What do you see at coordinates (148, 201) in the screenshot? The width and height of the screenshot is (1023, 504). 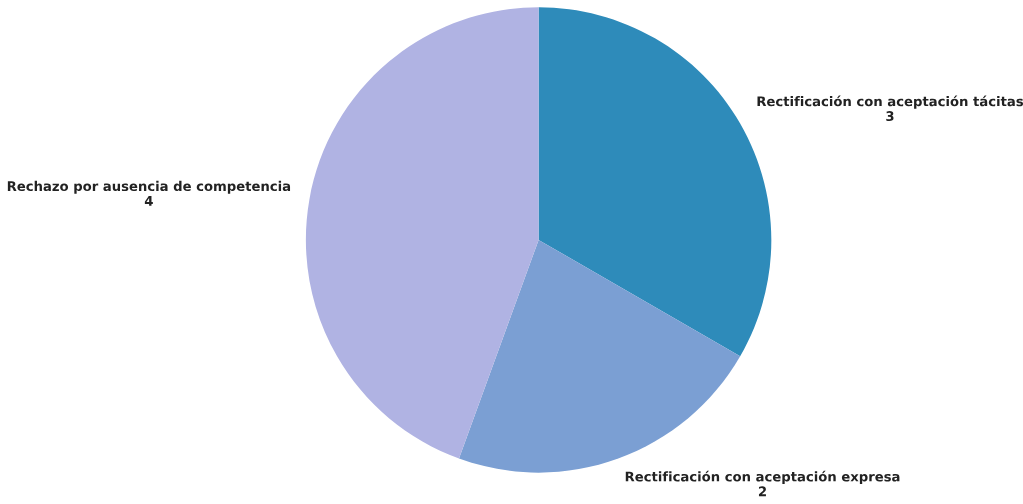 I see `data-label: 4` at bounding box center [148, 201].